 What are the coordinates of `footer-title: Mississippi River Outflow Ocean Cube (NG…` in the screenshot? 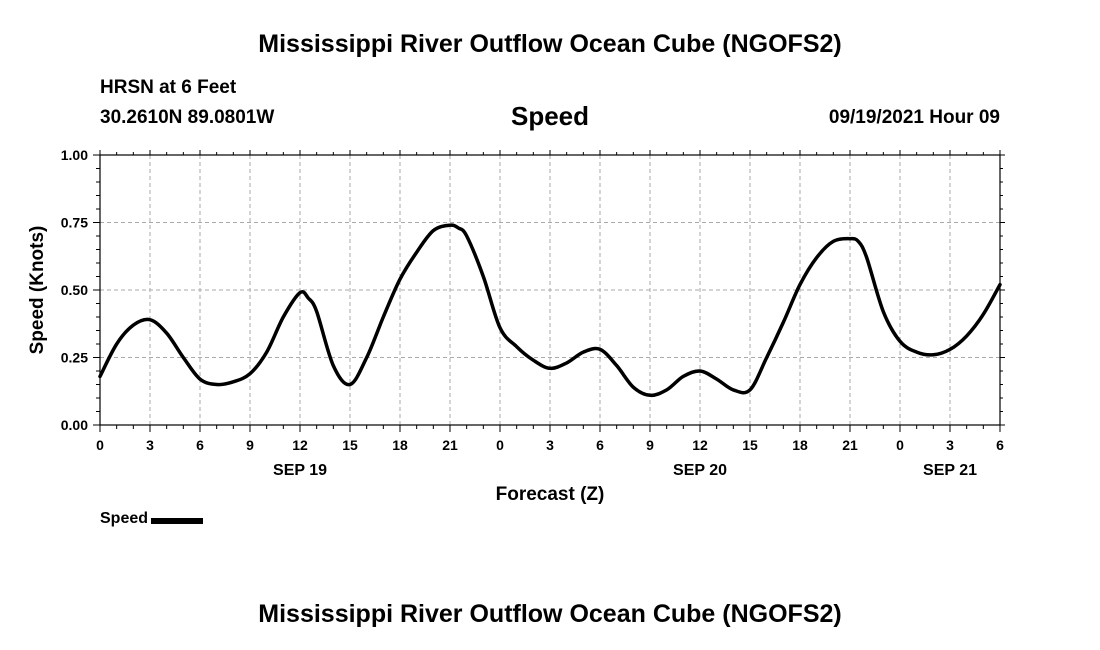 It's located at (550, 614).